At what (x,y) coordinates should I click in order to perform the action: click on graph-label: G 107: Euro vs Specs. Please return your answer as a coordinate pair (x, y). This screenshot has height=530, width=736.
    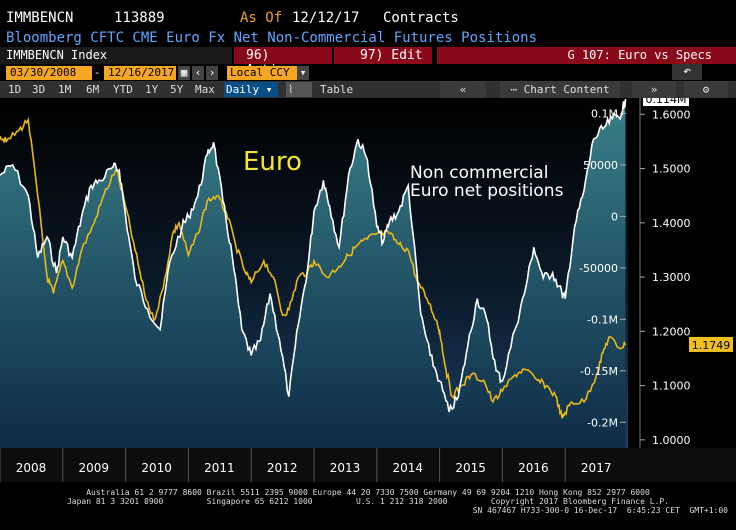
    Looking at the image, I should click on (640, 55).